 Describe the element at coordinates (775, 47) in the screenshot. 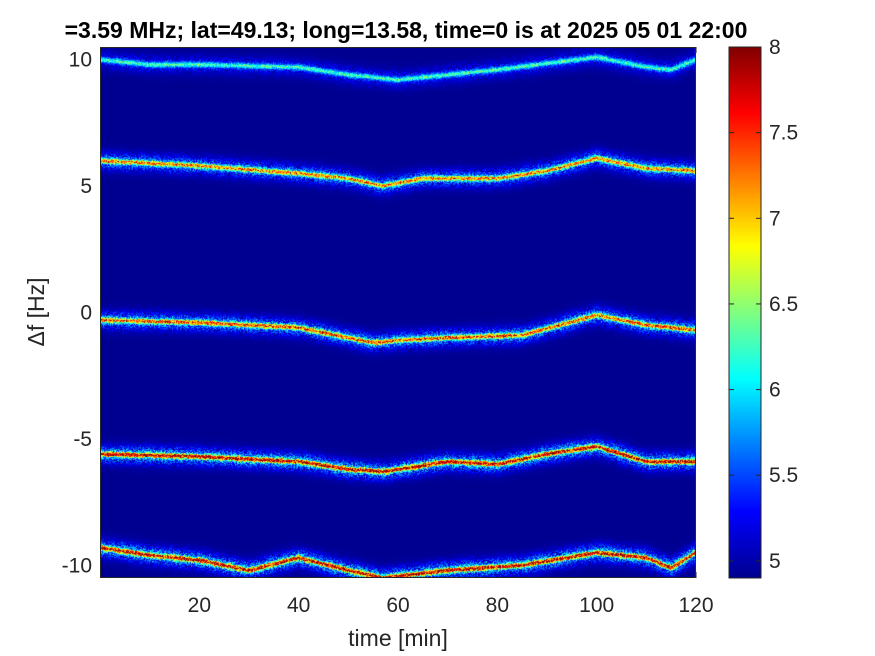

I see `colorbar-tick-label: 8` at that location.